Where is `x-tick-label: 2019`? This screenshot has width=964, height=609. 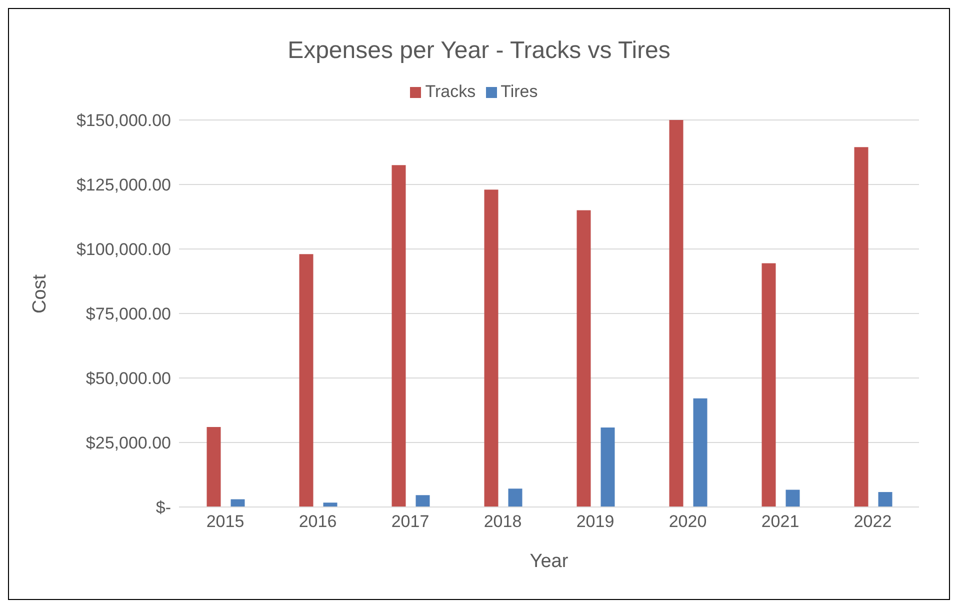 x-tick-label: 2019 is located at coordinates (595, 522).